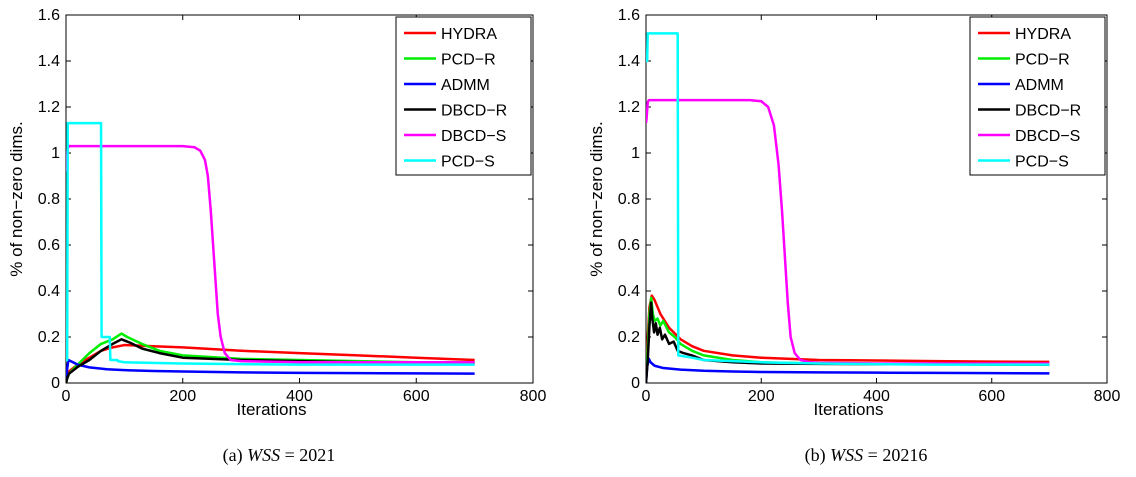  What do you see at coordinates (895, 455) in the screenshot?
I see `caption-value: = 20216` at bounding box center [895, 455].